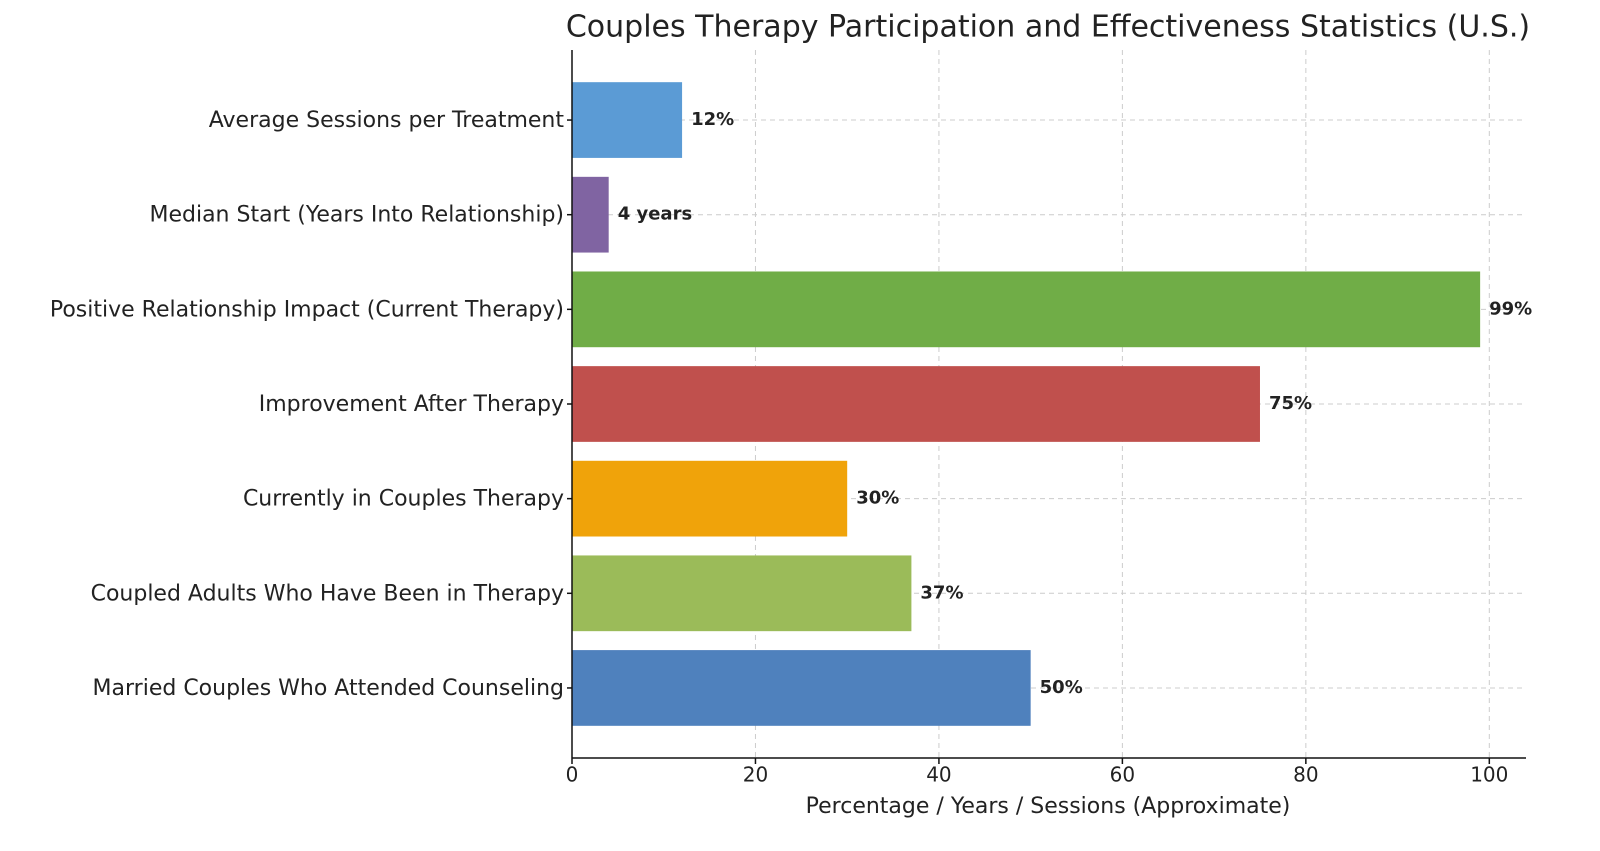 This screenshot has height=851, width=1600. What do you see at coordinates (1061, 687) in the screenshot?
I see `value-label: 50%` at bounding box center [1061, 687].